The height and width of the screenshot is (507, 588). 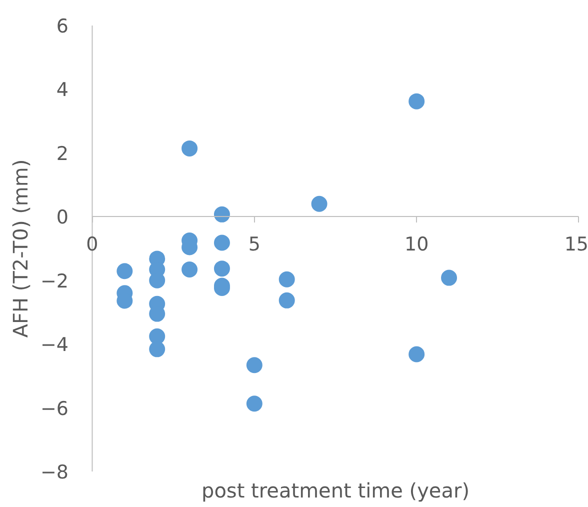 What do you see at coordinates (54, 473) in the screenshot?
I see `y-tick-label: −8` at bounding box center [54, 473].